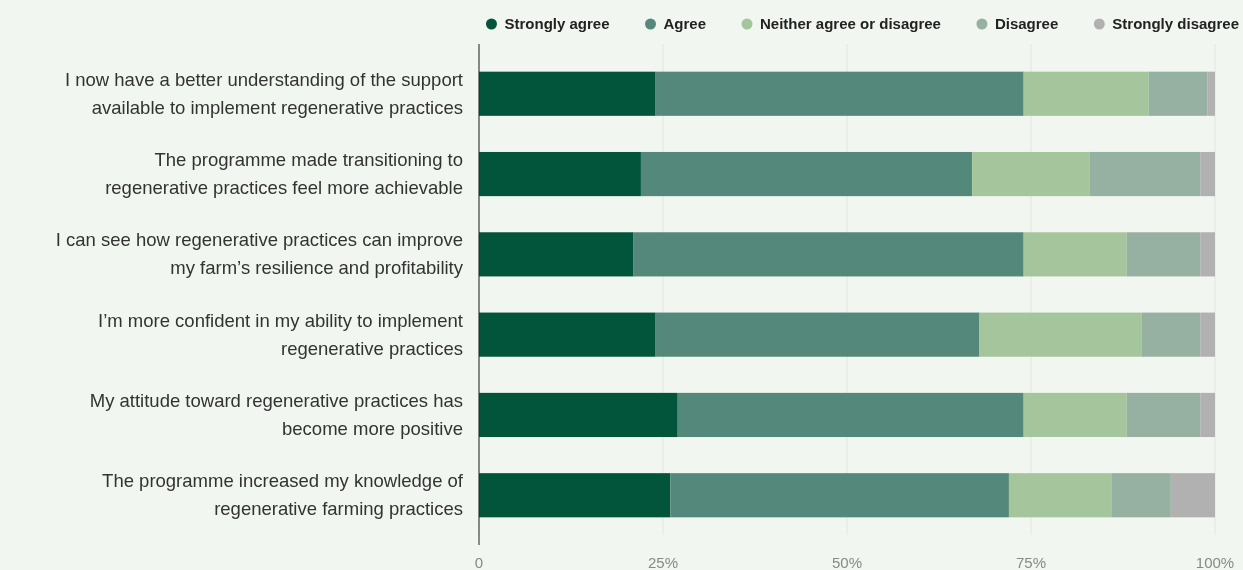 Image resolution: width=1243 pixels, height=570 pixels. What do you see at coordinates (283, 495) in the screenshot?
I see `y-tick-label: The programme increased my knowledge of regenerative farming practices` at bounding box center [283, 495].